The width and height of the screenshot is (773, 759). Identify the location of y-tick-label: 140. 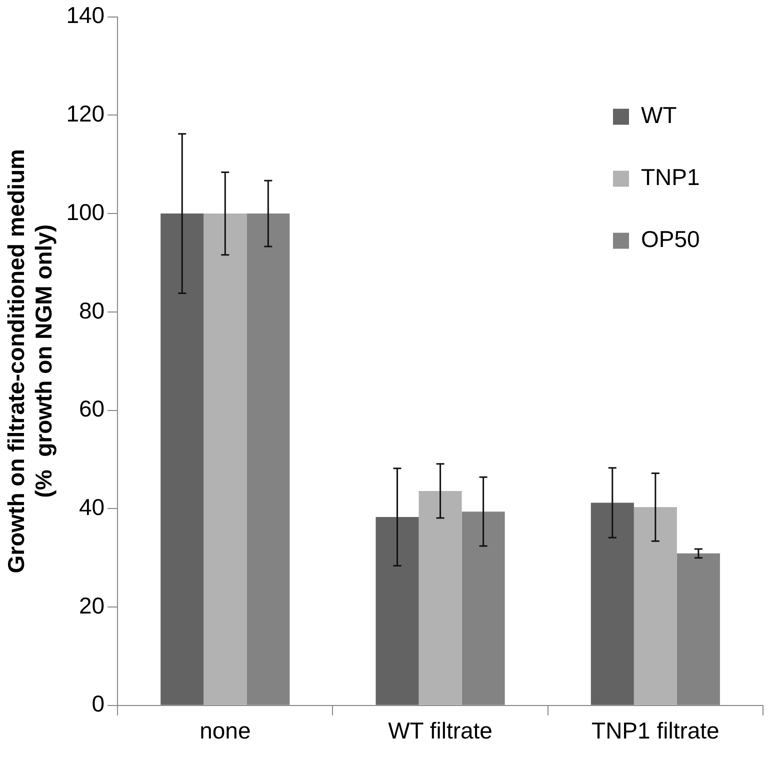
(85, 15).